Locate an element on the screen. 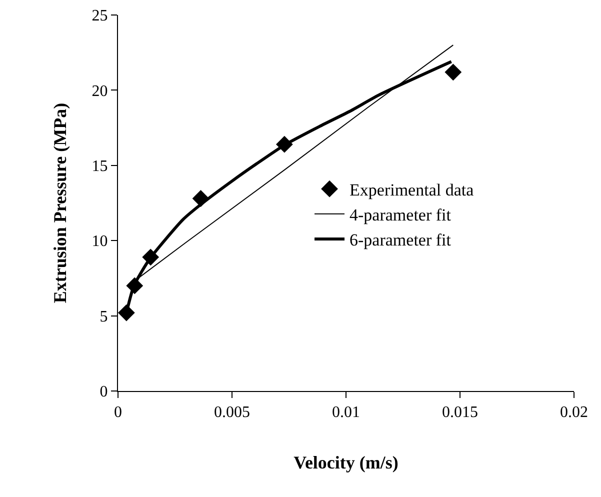 The image size is (601, 497). legend-label: 6-parameter fit is located at coordinates (401, 240).